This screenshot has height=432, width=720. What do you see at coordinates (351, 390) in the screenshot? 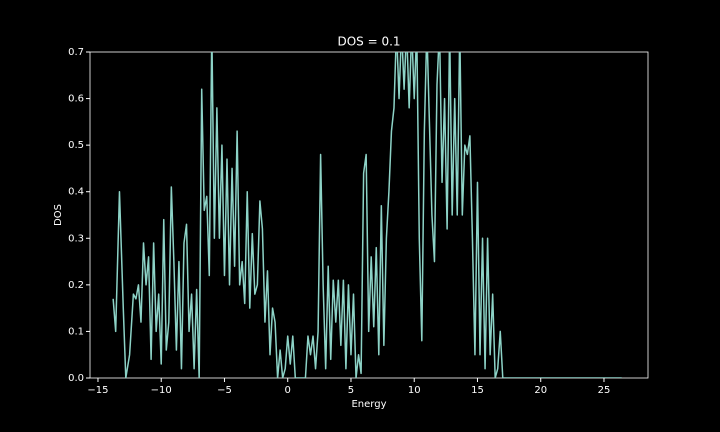
I see `x-tick-label: 5` at bounding box center [351, 390].